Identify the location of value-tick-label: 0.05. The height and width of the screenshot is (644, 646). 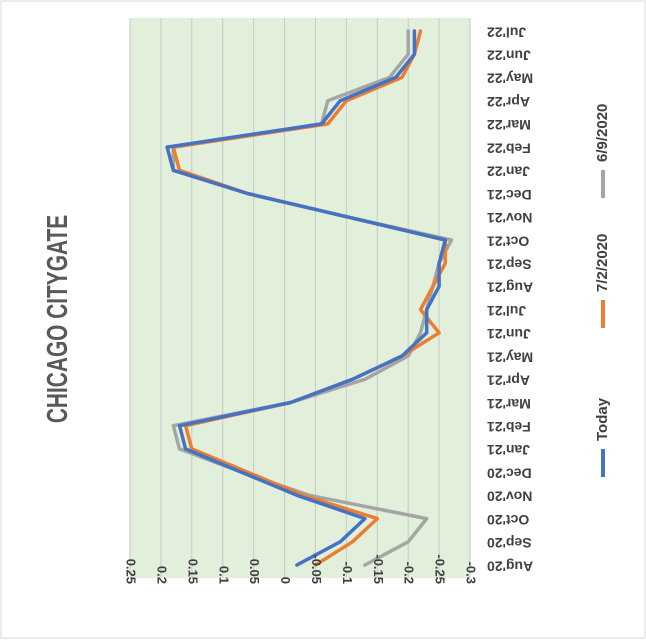
(254, 571).